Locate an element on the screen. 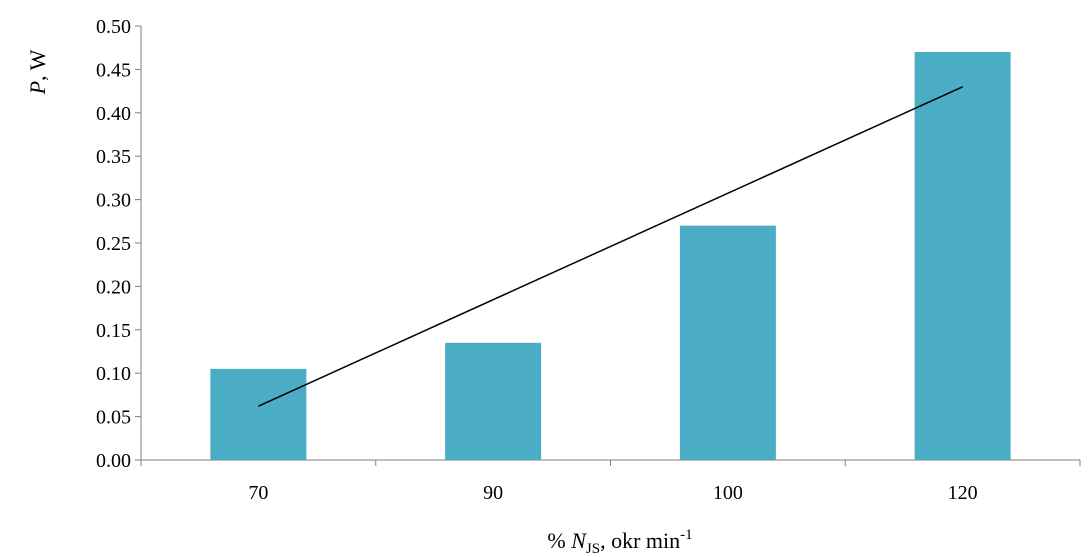  y-tick-label: 0.40 is located at coordinates (113, 114).